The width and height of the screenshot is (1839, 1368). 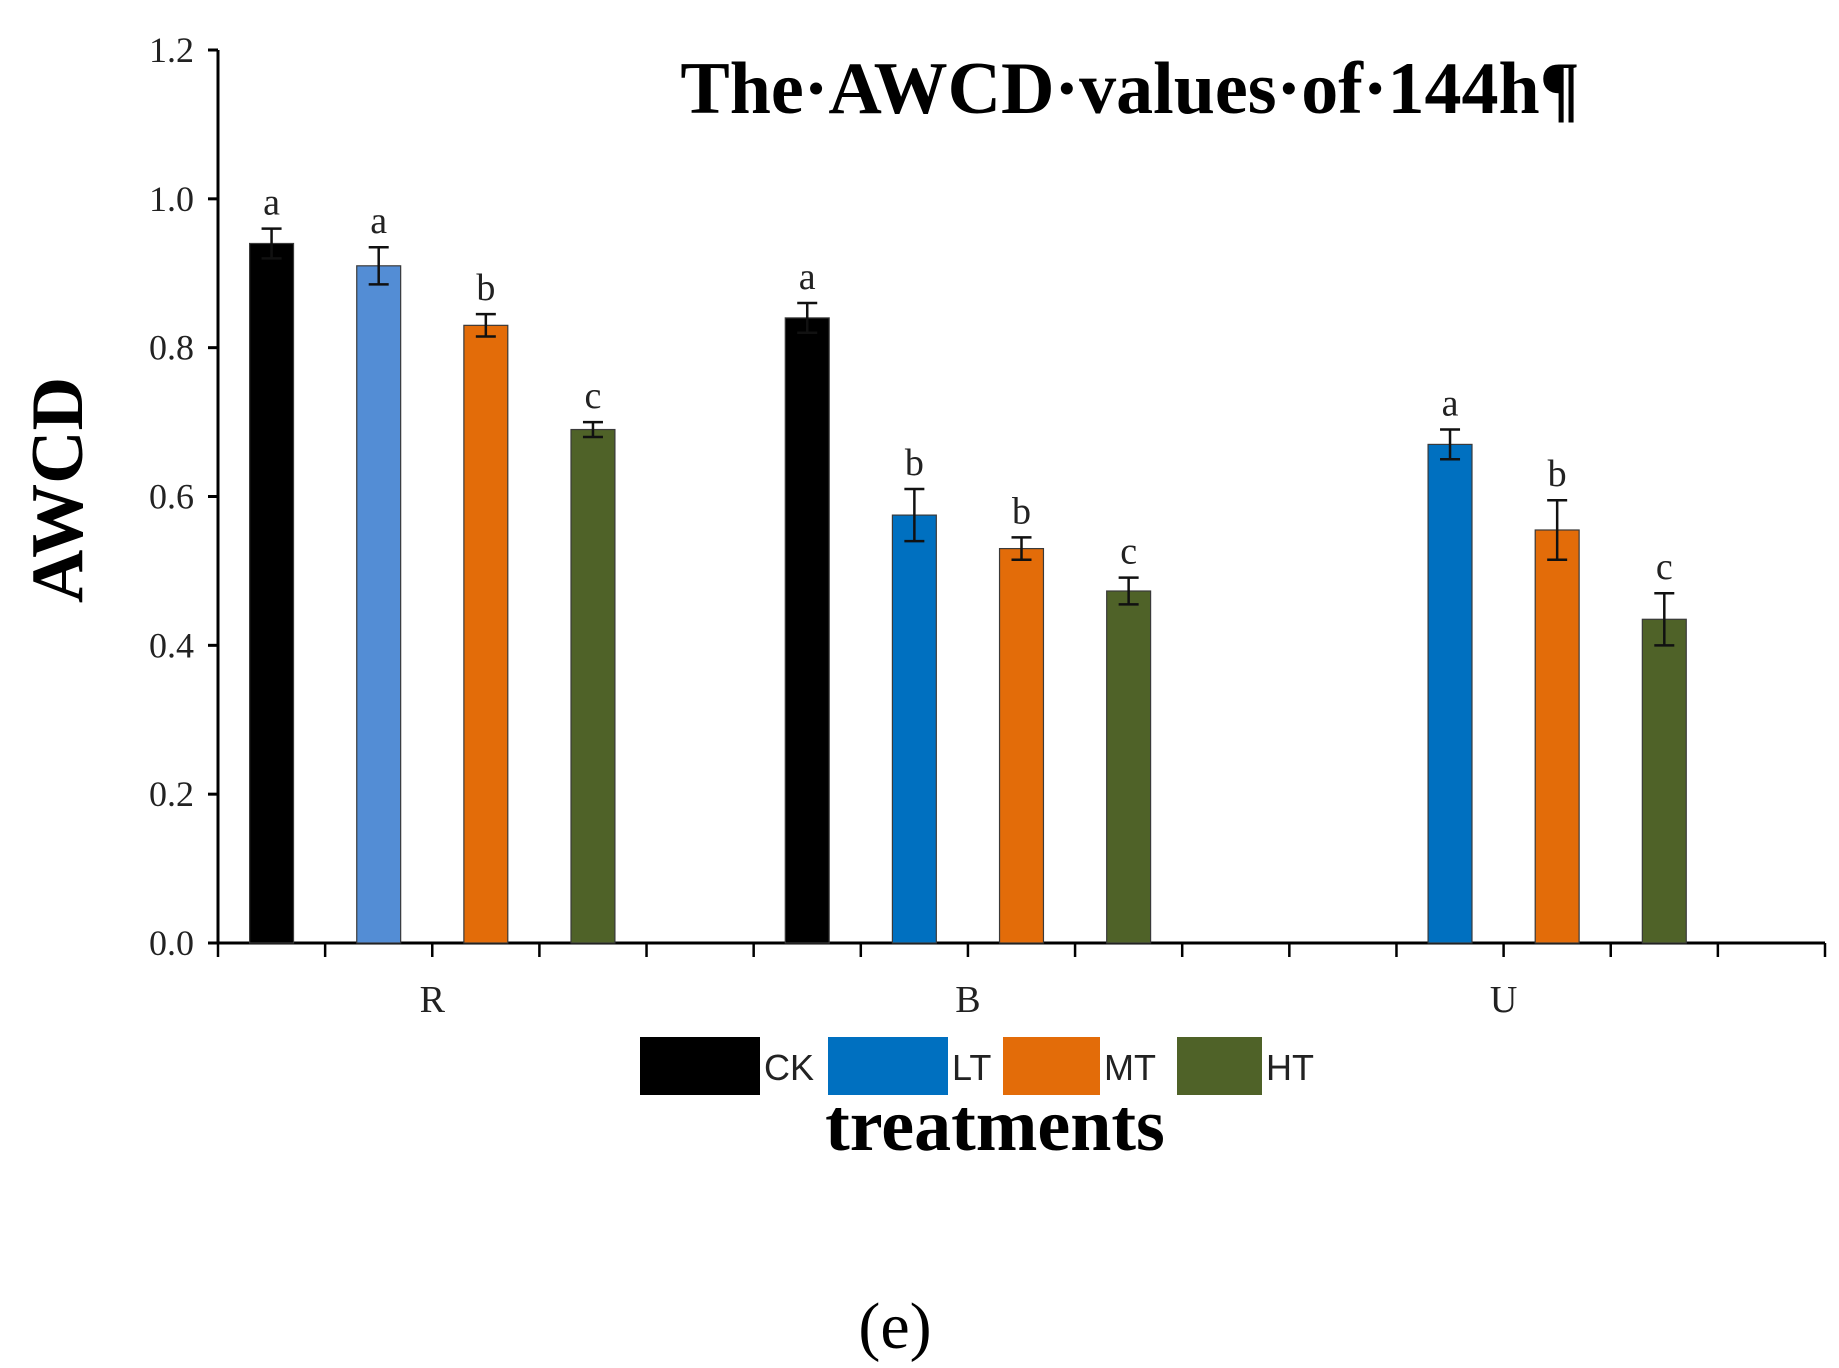 What do you see at coordinates (1021, 745) in the screenshot?
I see `bar-B-MT` at bounding box center [1021, 745].